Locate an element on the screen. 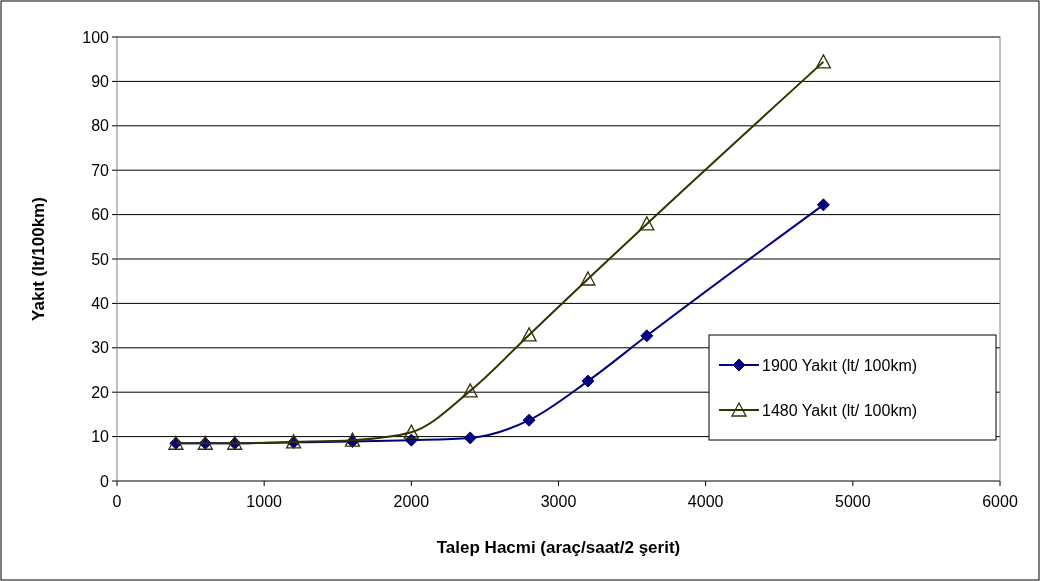 The height and width of the screenshot is (581, 1040). x-tick-label: 0 is located at coordinates (117, 501).